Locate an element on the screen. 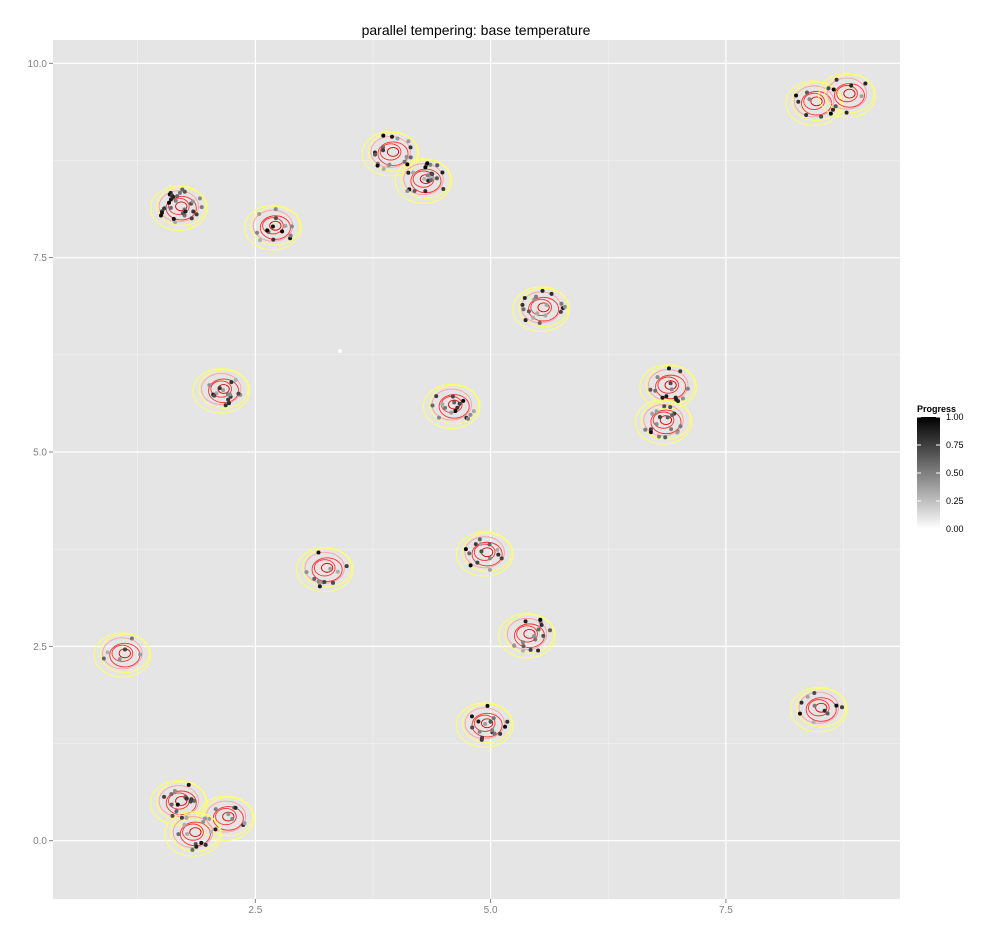 The height and width of the screenshot is (941, 1000). y-axis: 0.0 2.5 5.0 7.5 10.0 is located at coordinates (40, 453).